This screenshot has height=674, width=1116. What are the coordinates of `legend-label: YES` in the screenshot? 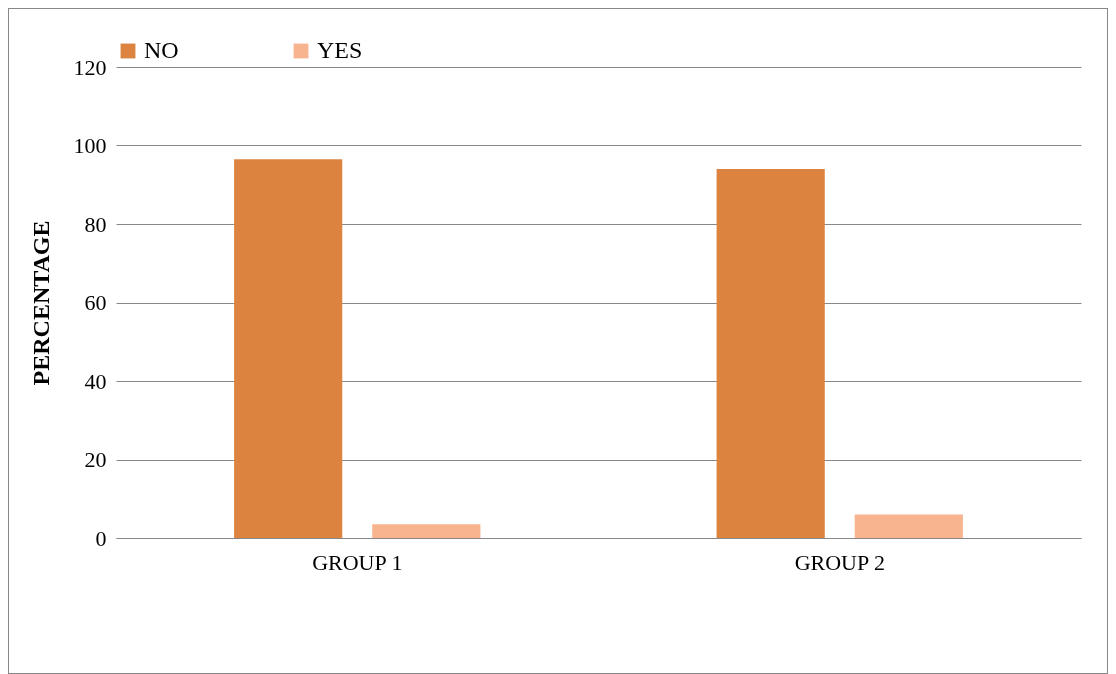 It's located at (340, 50).